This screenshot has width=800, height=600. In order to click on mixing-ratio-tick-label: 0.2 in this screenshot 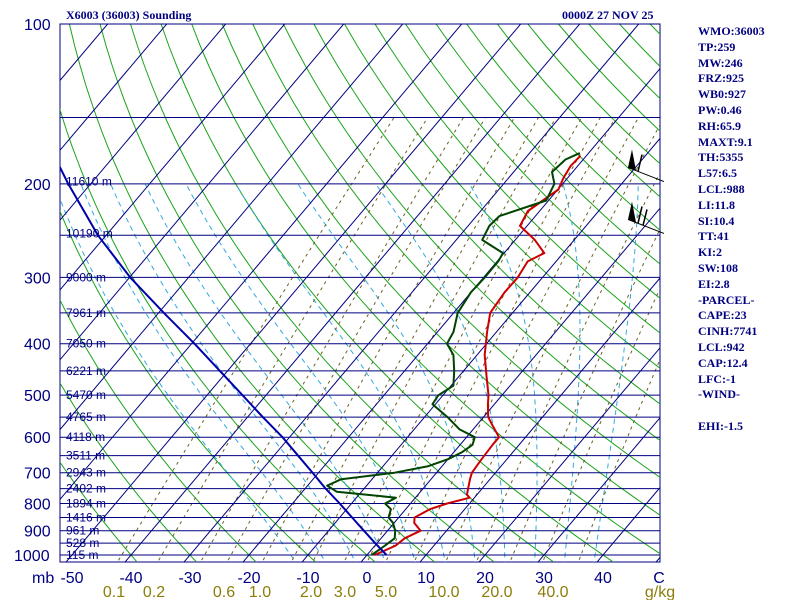, I will do `click(154, 592)`.